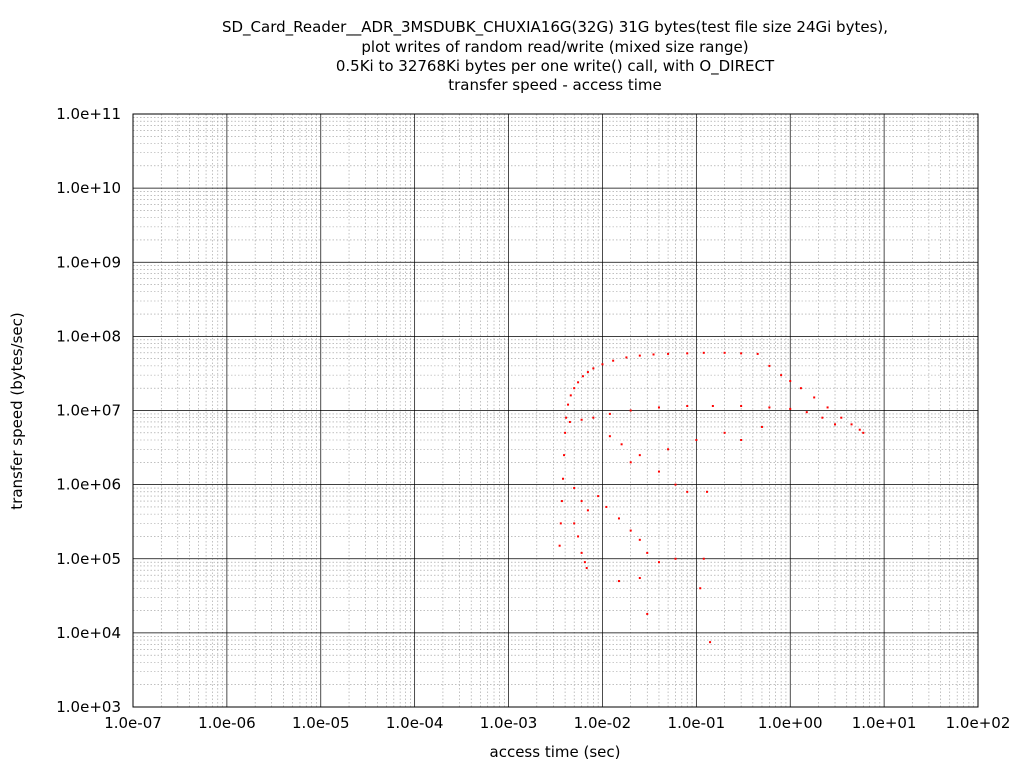 The image size is (1024, 768). I want to click on y-tick-label: 1.0e+05, so click(88, 559).